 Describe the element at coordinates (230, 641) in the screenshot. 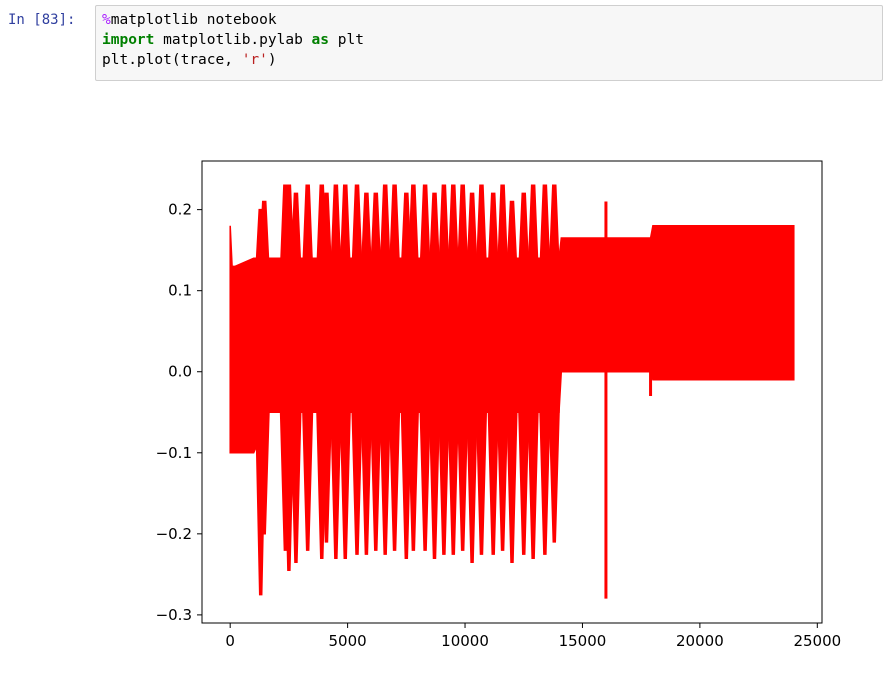

I see `x-tick-label: 0` at that location.